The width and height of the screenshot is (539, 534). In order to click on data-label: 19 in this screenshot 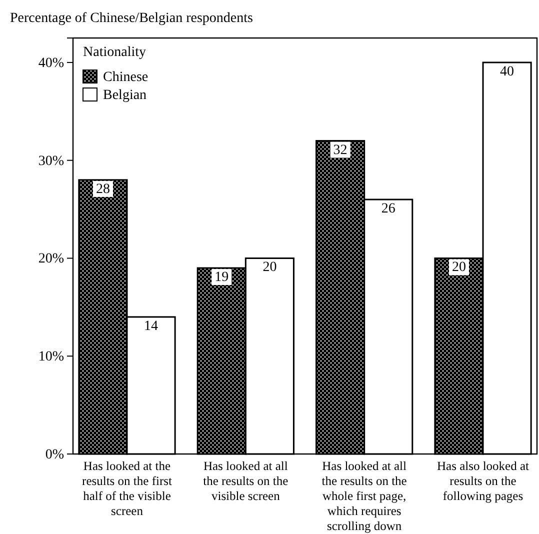, I will do `click(221, 278)`.